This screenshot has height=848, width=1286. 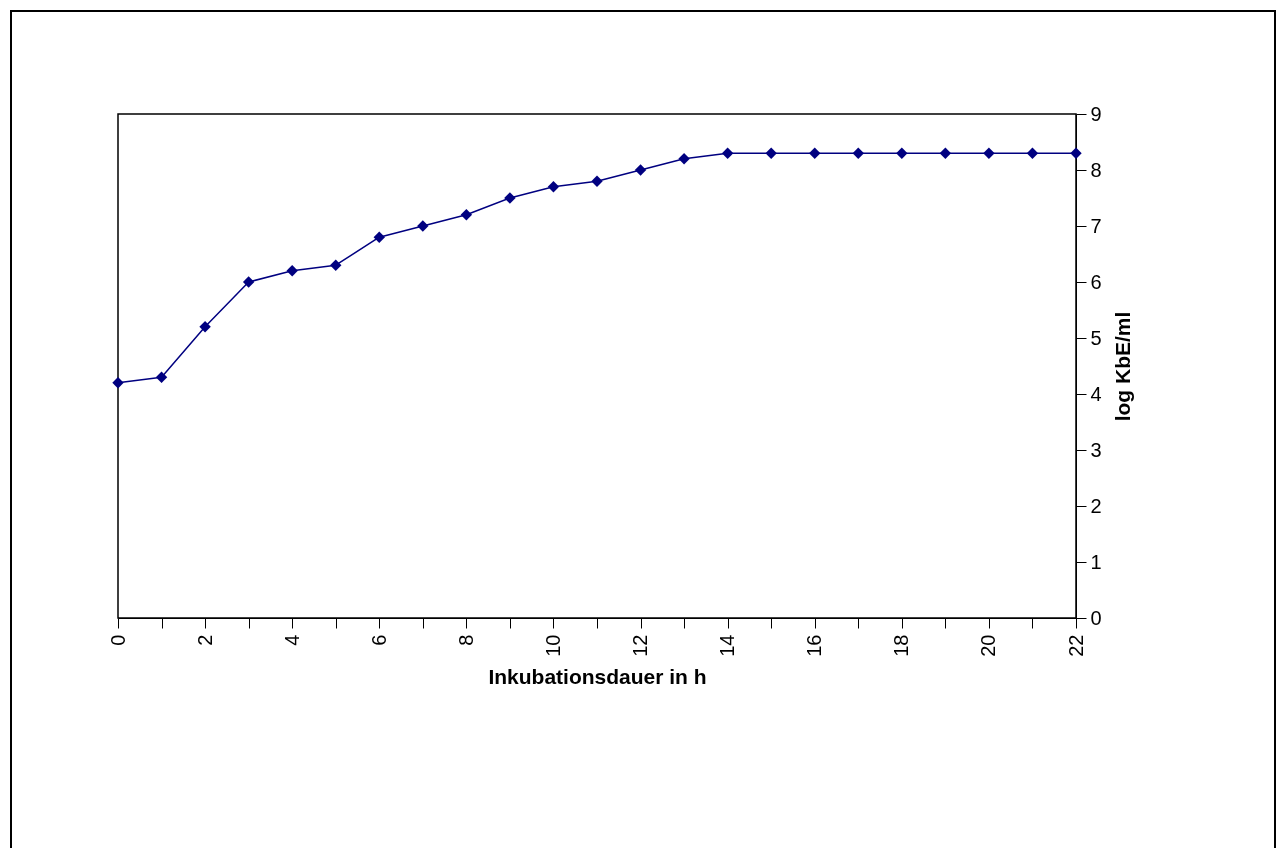 What do you see at coordinates (1096, 337) in the screenshot?
I see `y-tick-label: 5` at bounding box center [1096, 337].